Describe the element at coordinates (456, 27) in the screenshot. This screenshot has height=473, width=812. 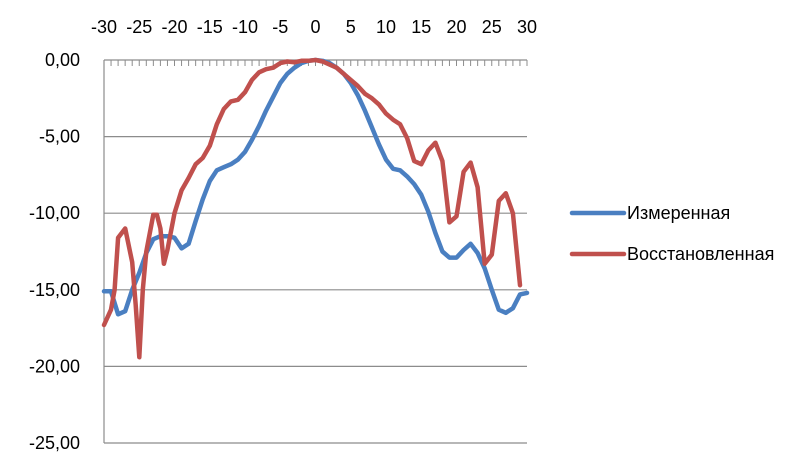
I see `x-tick-label: 20` at that location.